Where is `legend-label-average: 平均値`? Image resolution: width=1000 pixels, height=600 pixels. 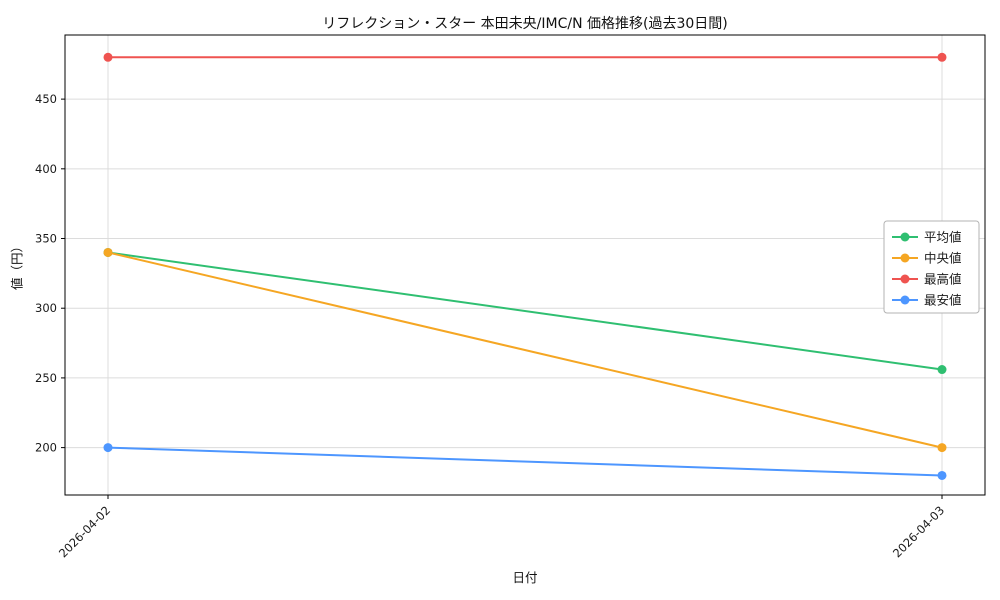
legend-label-average: 平均値 is located at coordinates (943, 237).